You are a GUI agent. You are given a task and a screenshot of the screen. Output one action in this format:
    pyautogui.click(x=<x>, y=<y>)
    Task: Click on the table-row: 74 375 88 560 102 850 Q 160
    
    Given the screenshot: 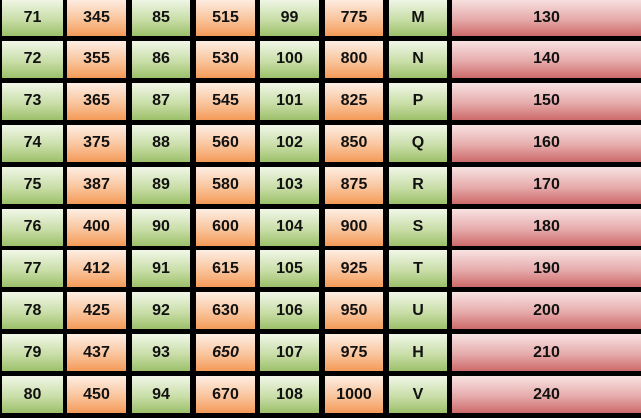 What is the action you would take?
    pyautogui.click(x=320, y=145)
    